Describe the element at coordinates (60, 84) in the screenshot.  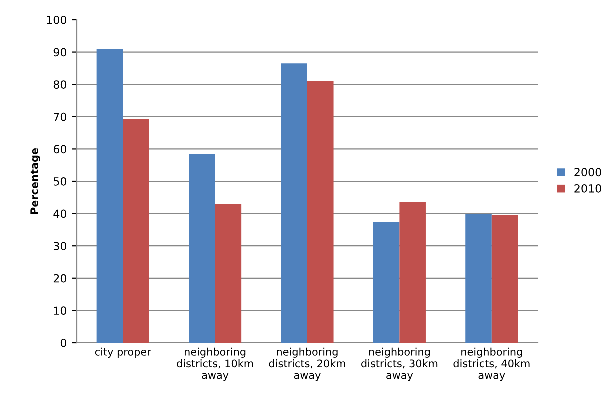
I see `y-tick-label: 80` at that location.